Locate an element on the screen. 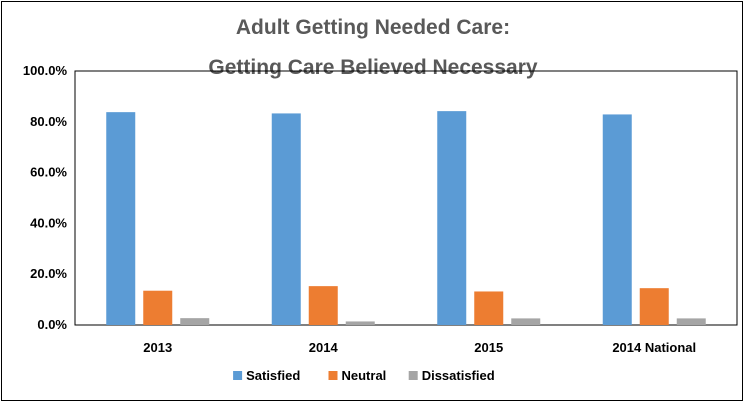  legend-swatch-dissatisfied is located at coordinates (413, 375).